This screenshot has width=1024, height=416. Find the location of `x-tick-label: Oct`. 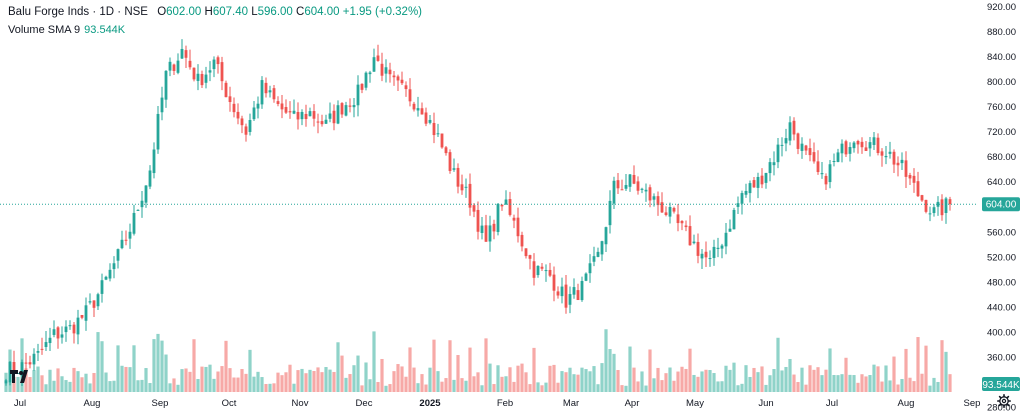

x-tick-label: Oct is located at coordinates (229, 403).